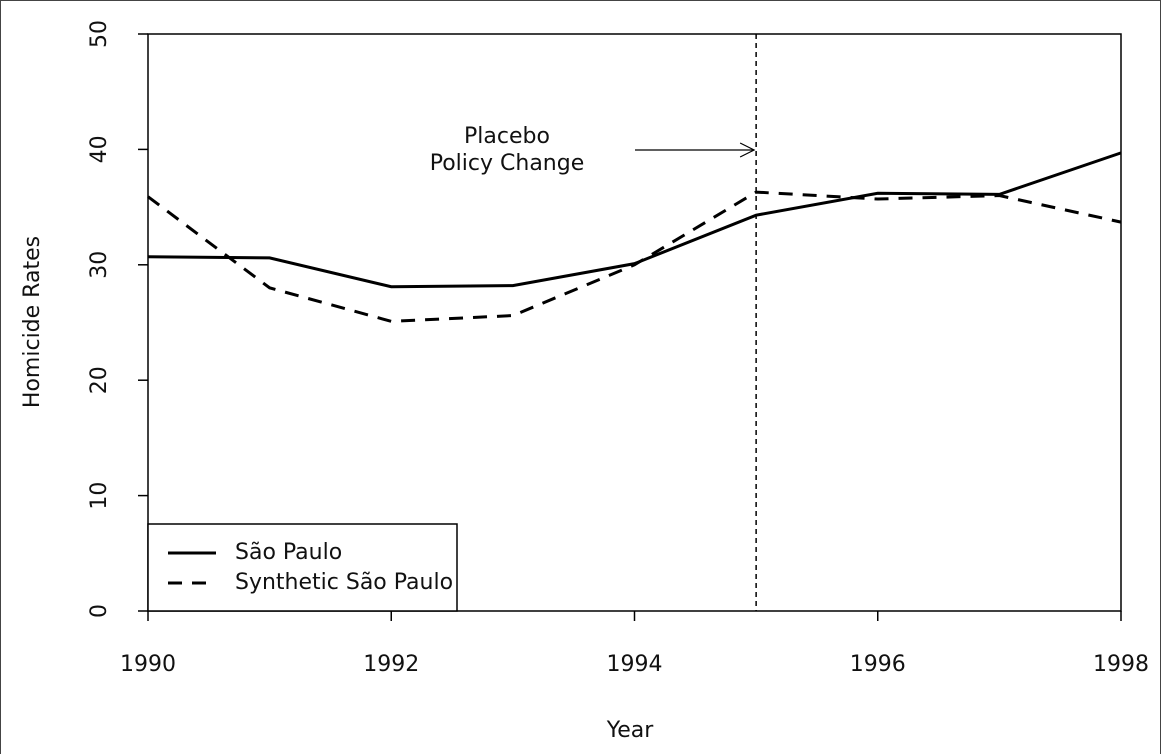 The height and width of the screenshot is (754, 1161). What do you see at coordinates (148, 664) in the screenshot?
I see `x-tick-label: 1990` at bounding box center [148, 664].